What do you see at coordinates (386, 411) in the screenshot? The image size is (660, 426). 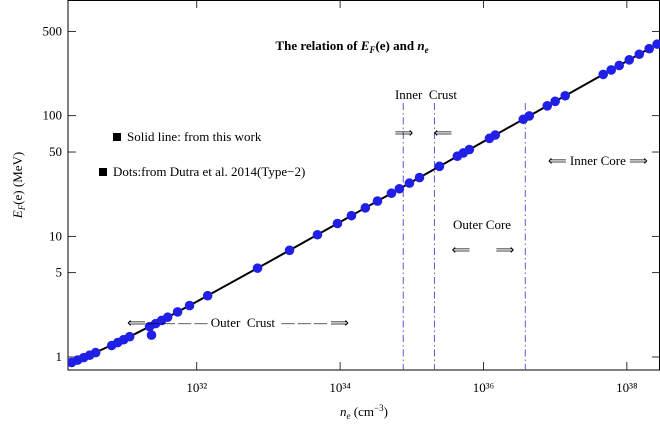 I see `xlabel-part: )` at bounding box center [386, 411].